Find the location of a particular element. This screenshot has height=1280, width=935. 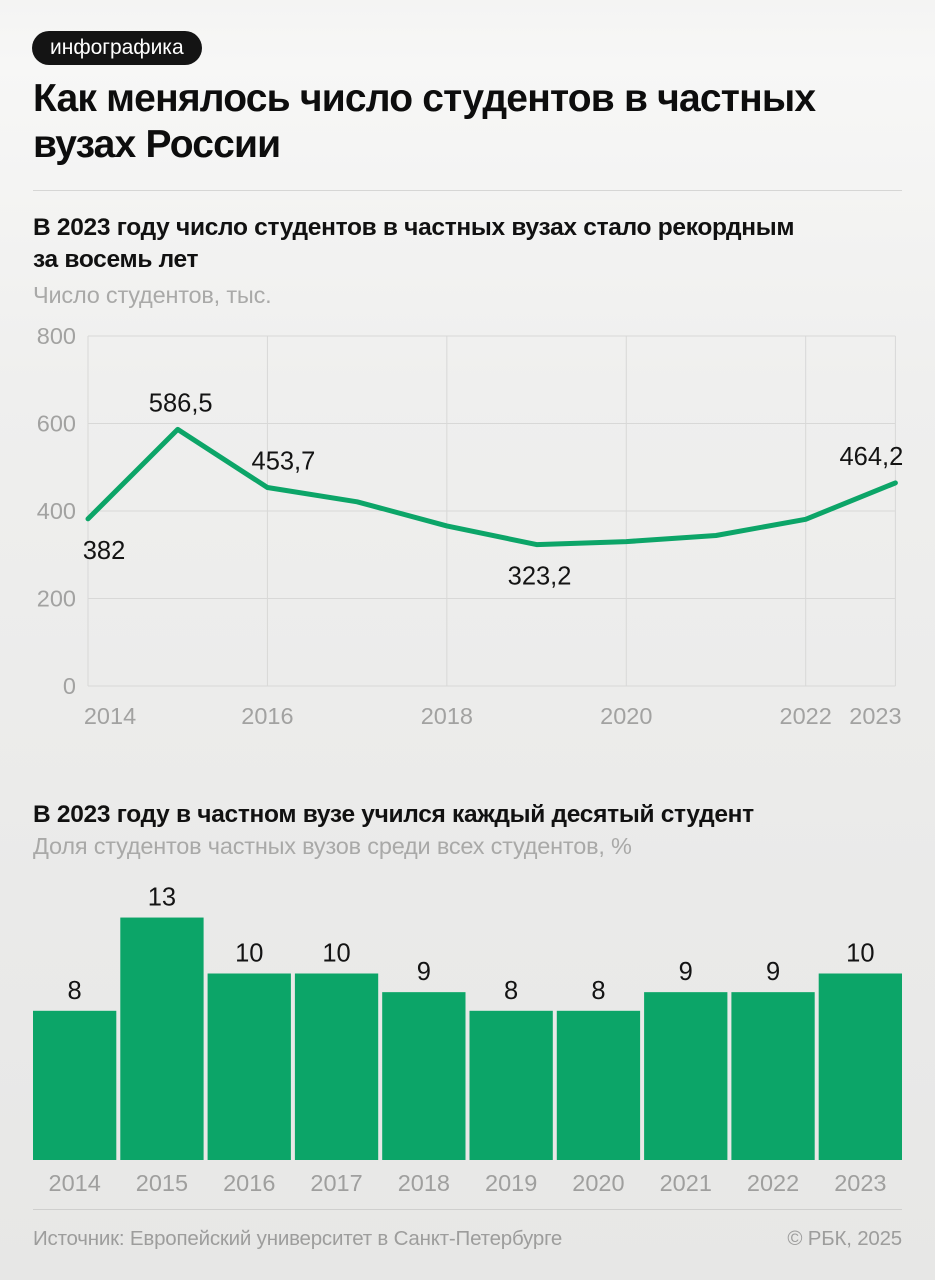

bar-year-label-2015: 2015 is located at coordinates (162, 1183).